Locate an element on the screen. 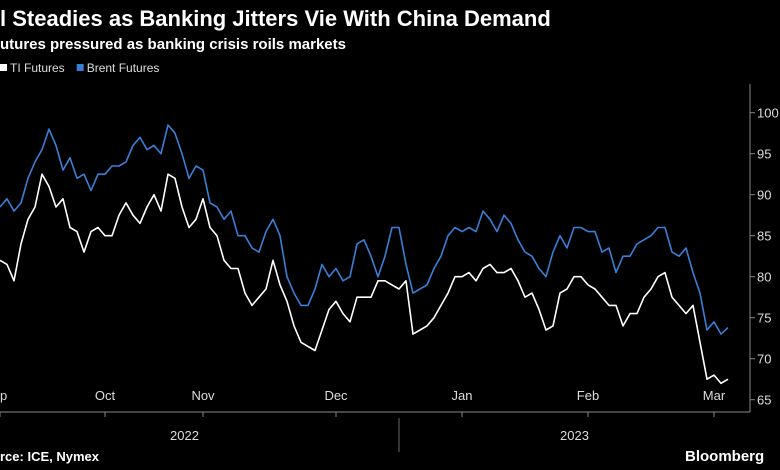 This screenshot has width=780, height=470. x-tick-label: Nov is located at coordinates (203, 395).